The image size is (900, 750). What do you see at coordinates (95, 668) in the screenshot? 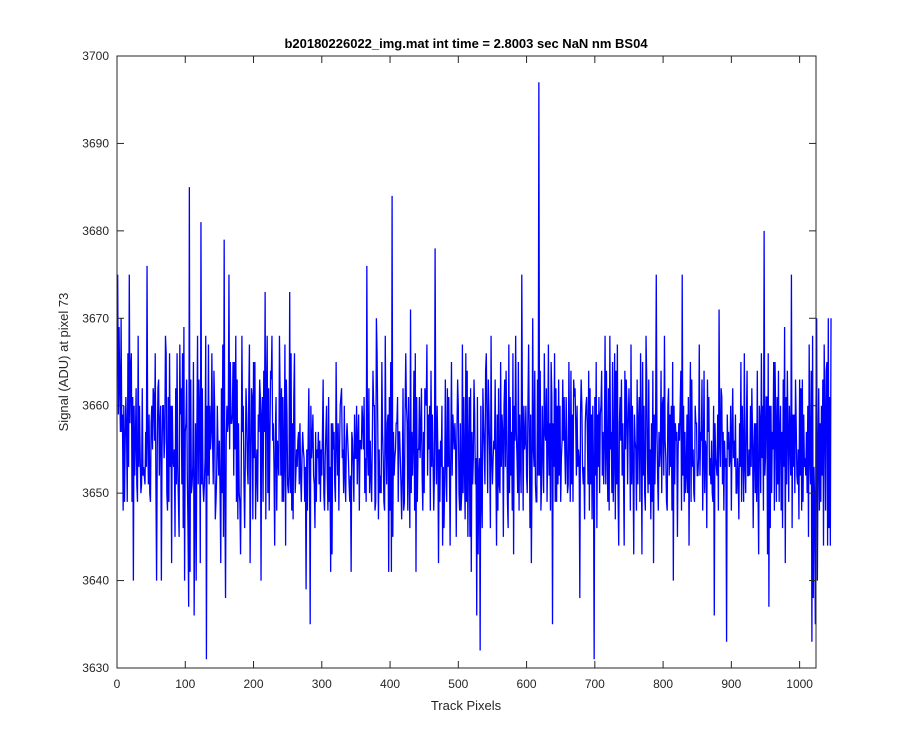
I see `y-tick-label-3630: 3630` at bounding box center [95, 668].